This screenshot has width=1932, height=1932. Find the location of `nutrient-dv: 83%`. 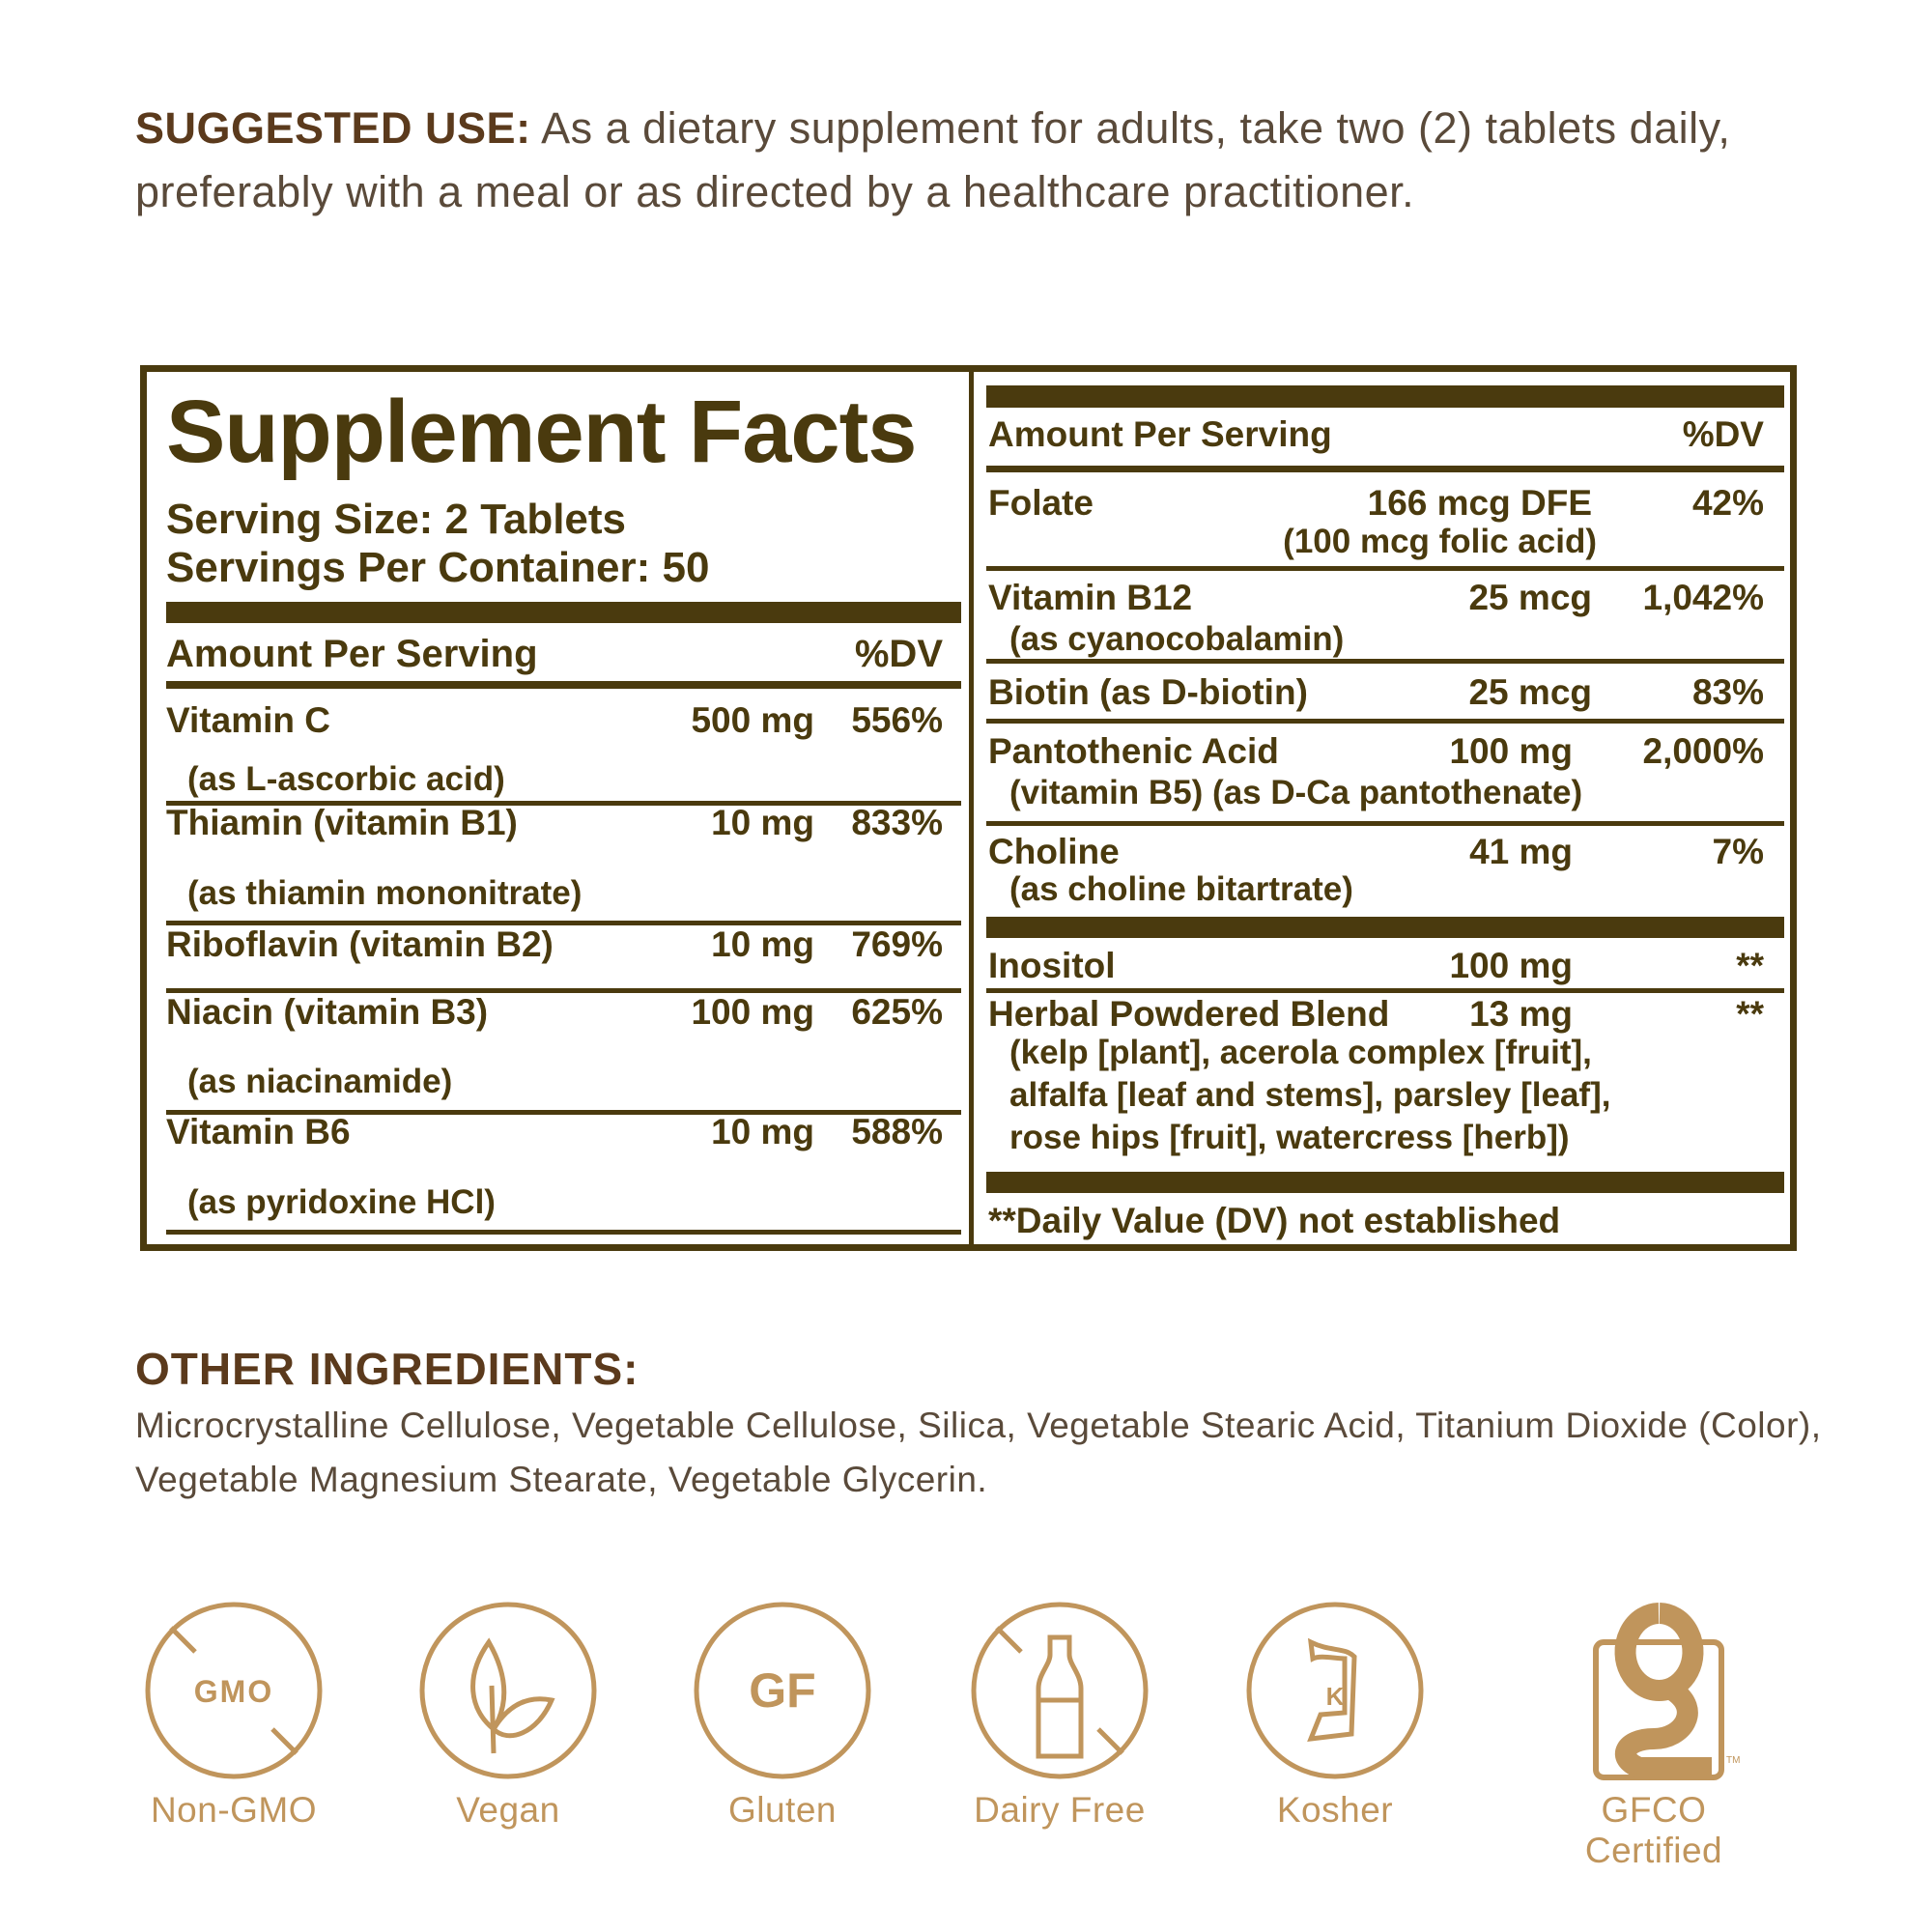

nutrient-dv: 83% is located at coordinates (1727, 692).